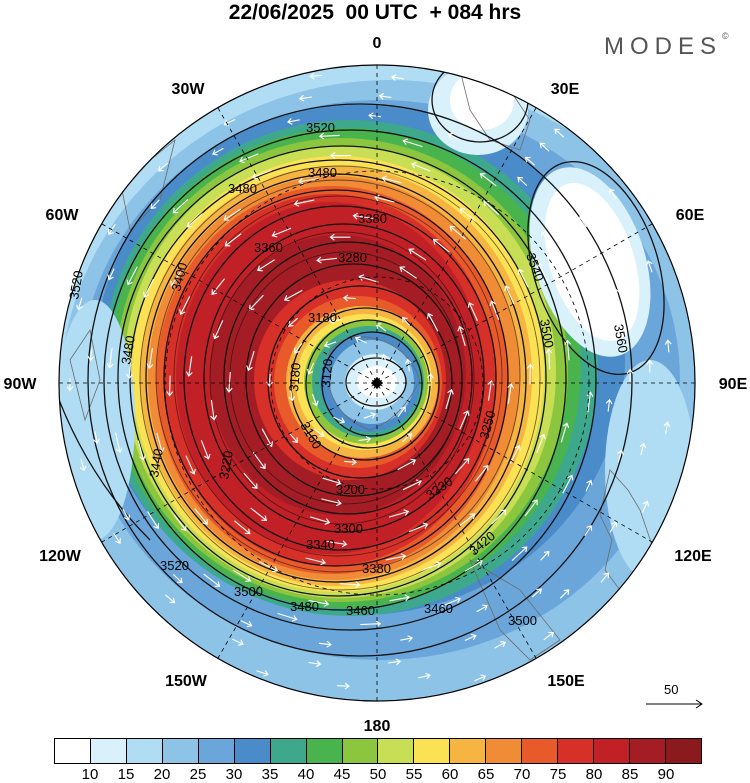 This screenshot has width=750, height=783. I want to click on contour-label: 3460, so click(438, 608).